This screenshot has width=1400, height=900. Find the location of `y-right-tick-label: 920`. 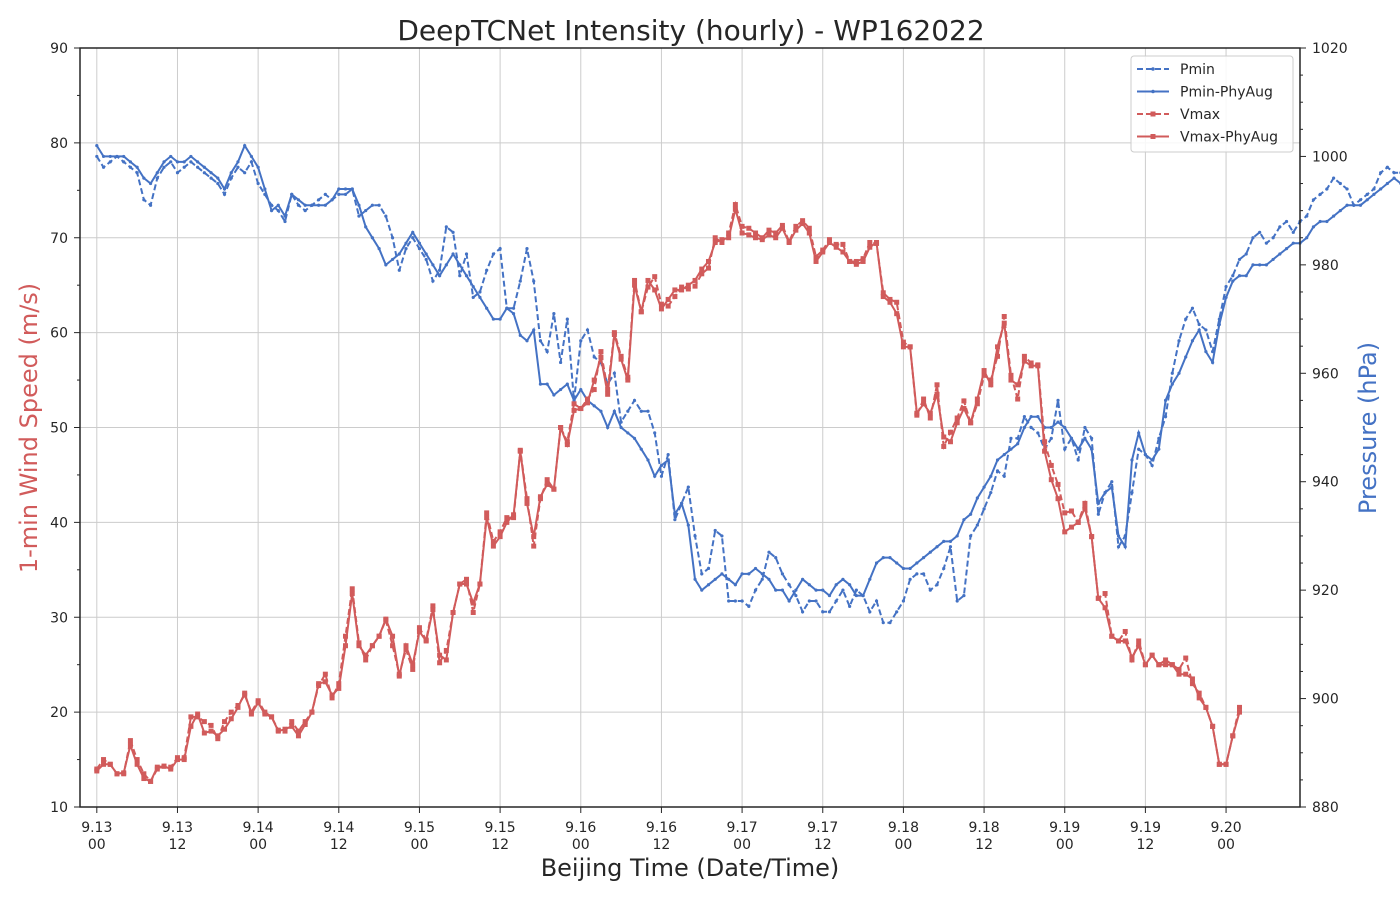

y-right-tick-label: 920 is located at coordinates (1325, 591).